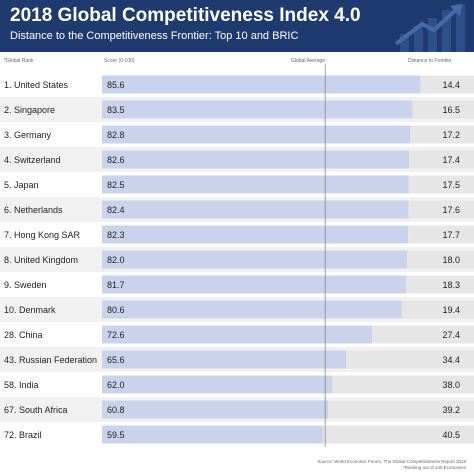  I want to click on category-label: 28. China, so click(23, 335).